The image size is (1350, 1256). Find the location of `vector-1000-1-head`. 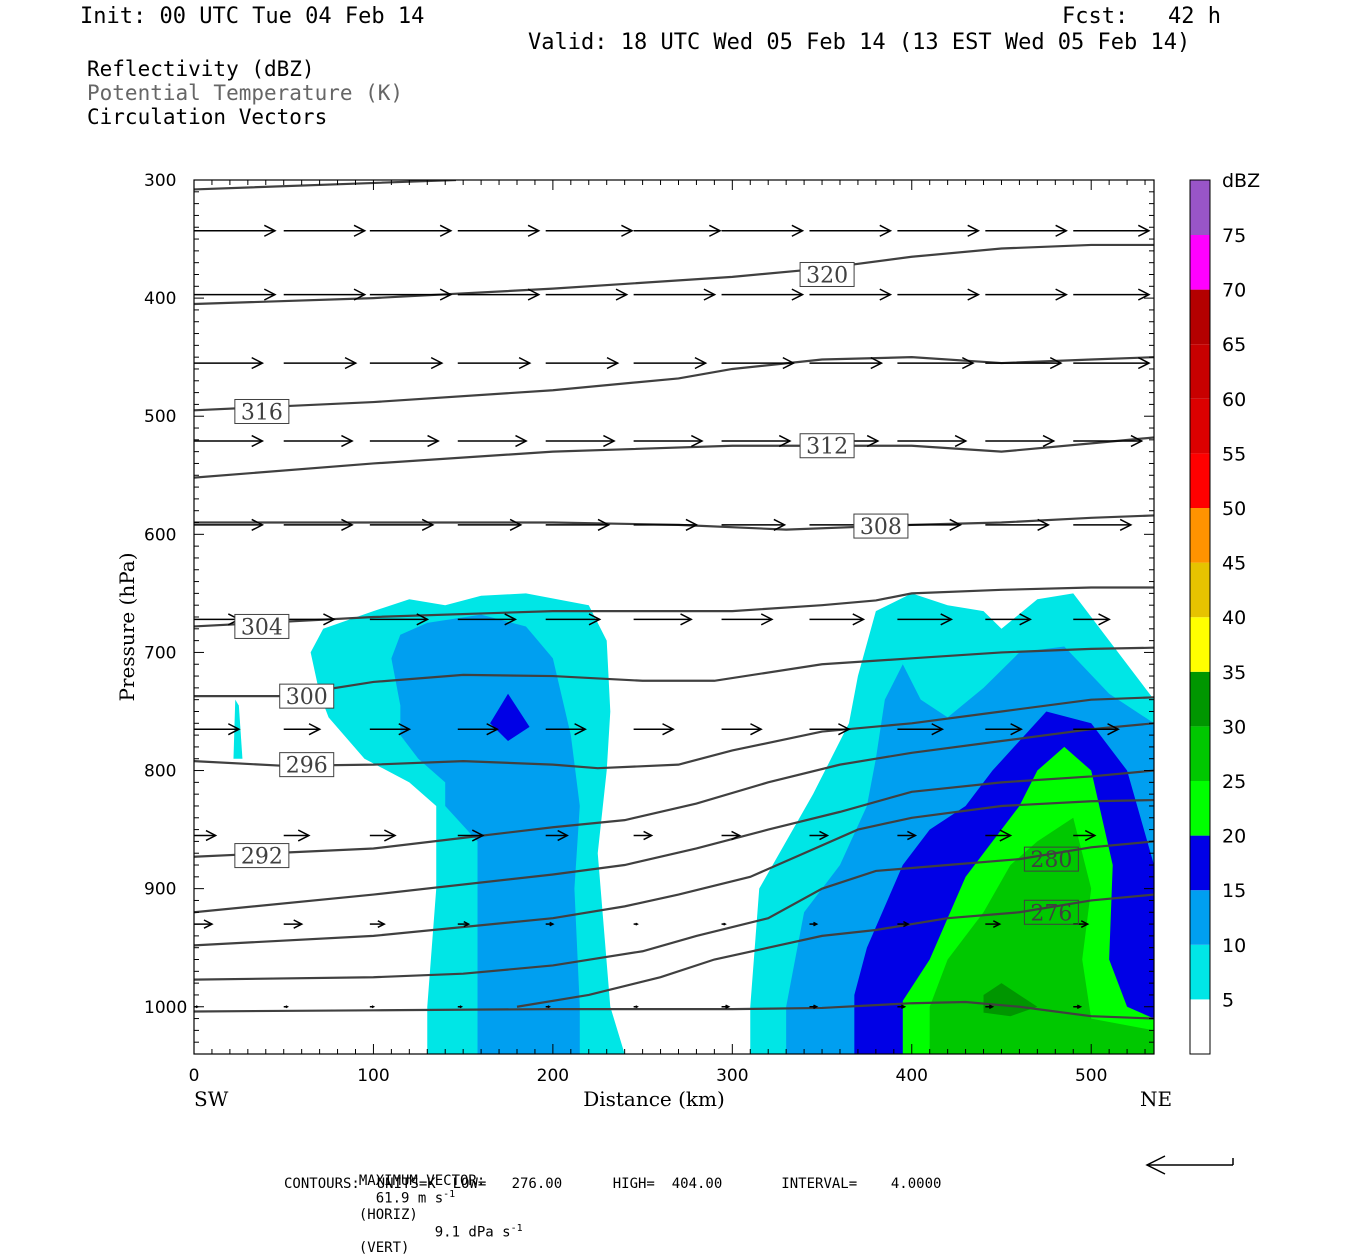

vector-1000-1-head is located at coordinates (287, 1007).